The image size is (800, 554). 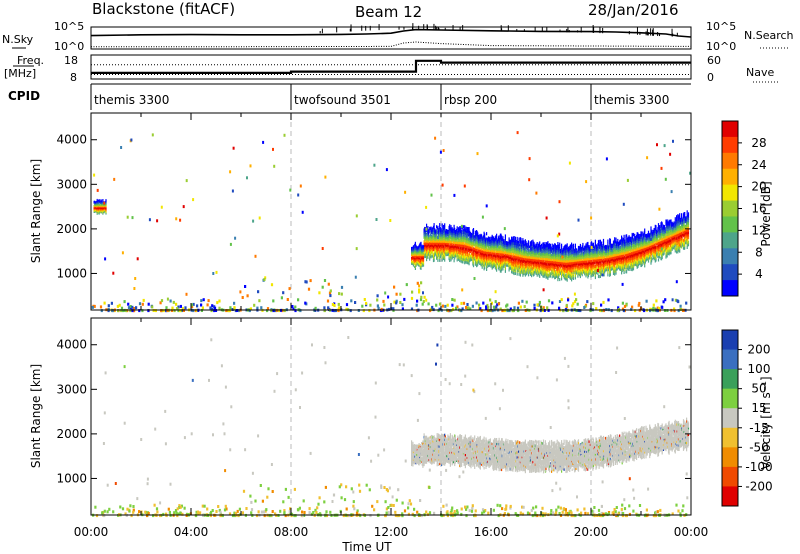 What do you see at coordinates (388, 12) in the screenshot?
I see `beam-title: Beam 12` at bounding box center [388, 12].